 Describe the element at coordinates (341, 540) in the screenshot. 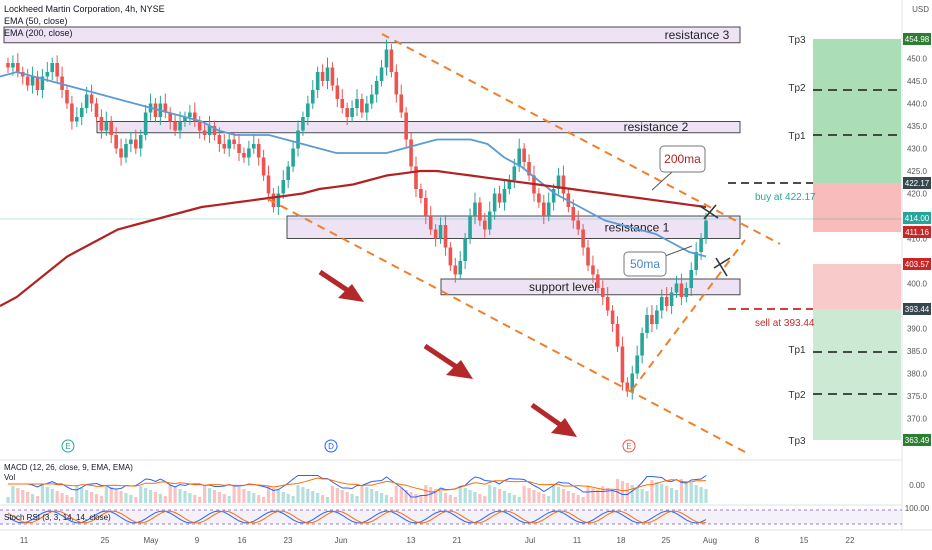

I see `time-tick-6: Jun` at that location.